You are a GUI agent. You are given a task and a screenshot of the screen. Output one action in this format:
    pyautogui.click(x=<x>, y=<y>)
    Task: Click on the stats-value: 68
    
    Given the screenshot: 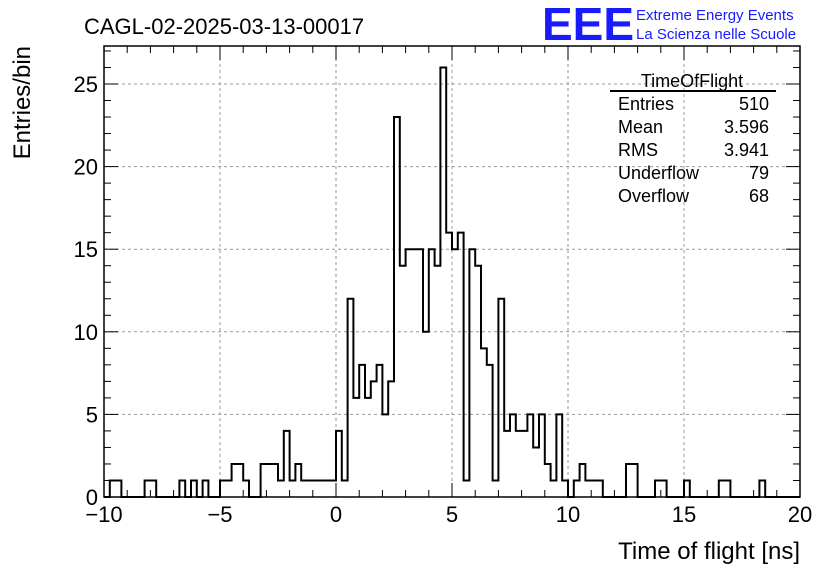 What is the action you would take?
    pyautogui.click(x=759, y=196)
    